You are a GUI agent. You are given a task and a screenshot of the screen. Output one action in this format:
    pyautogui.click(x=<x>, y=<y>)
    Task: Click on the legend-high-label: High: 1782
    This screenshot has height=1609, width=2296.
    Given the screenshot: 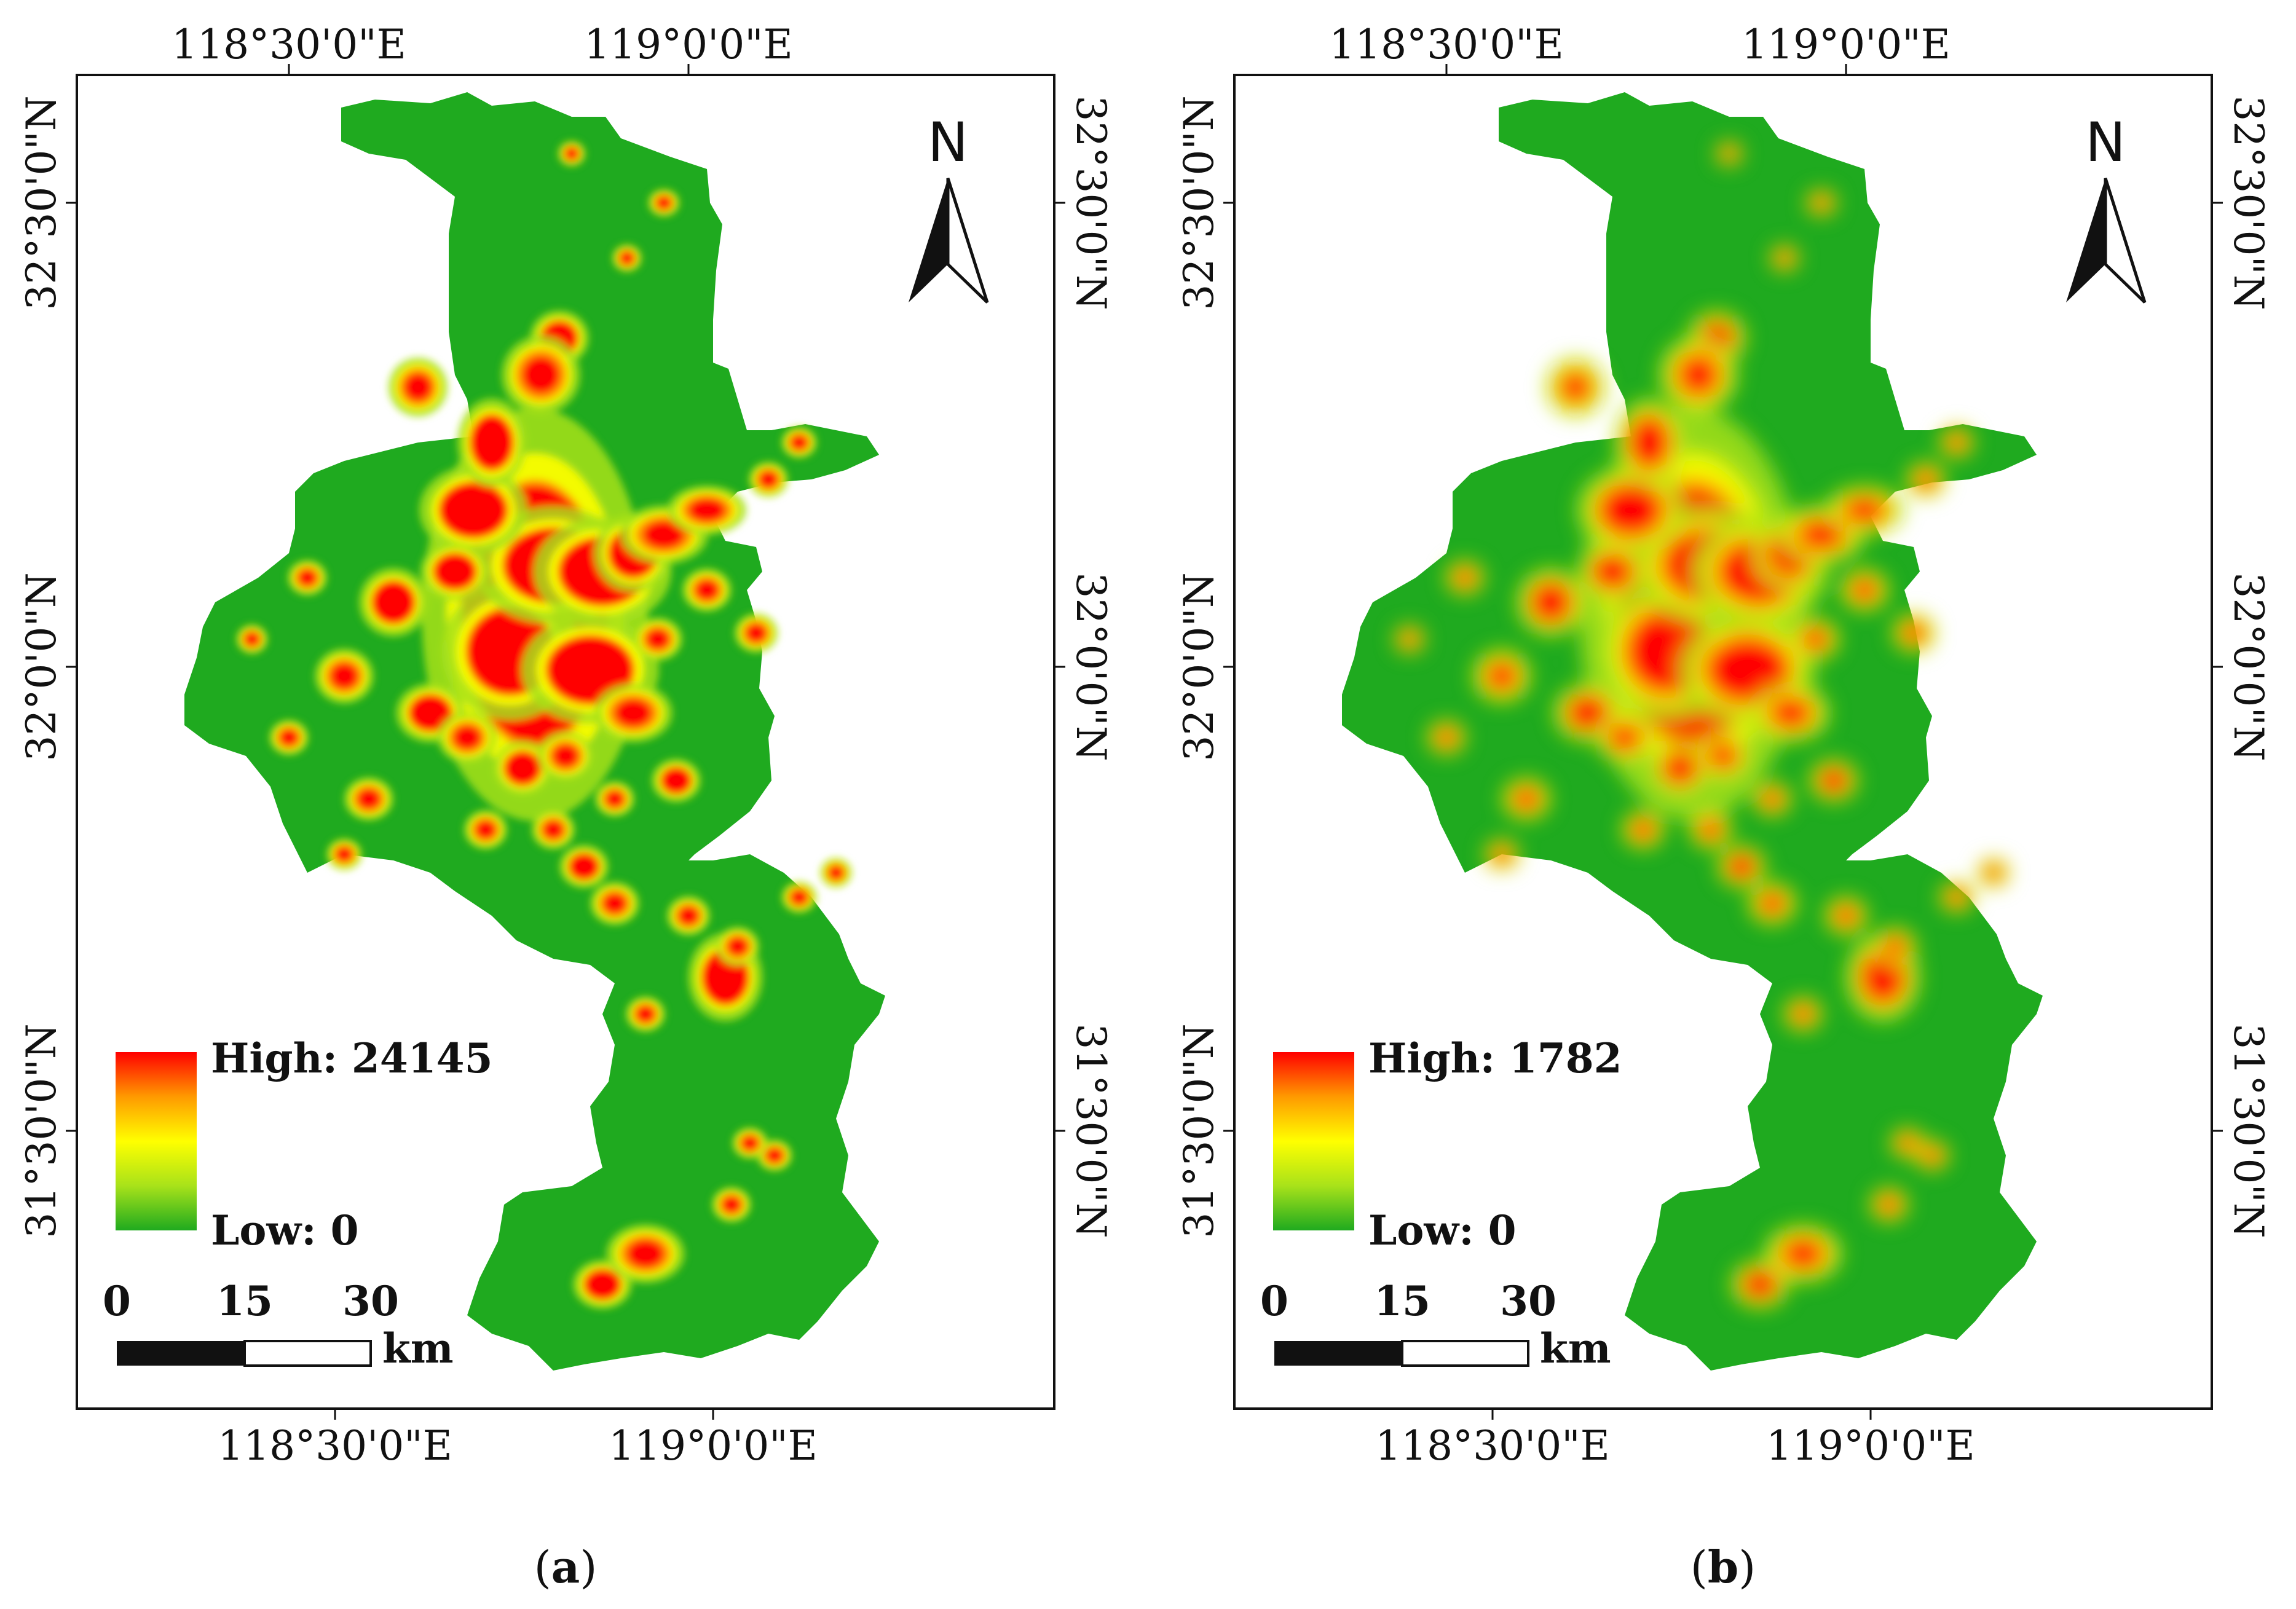 What is the action you would take?
    pyautogui.click(x=1495, y=1058)
    